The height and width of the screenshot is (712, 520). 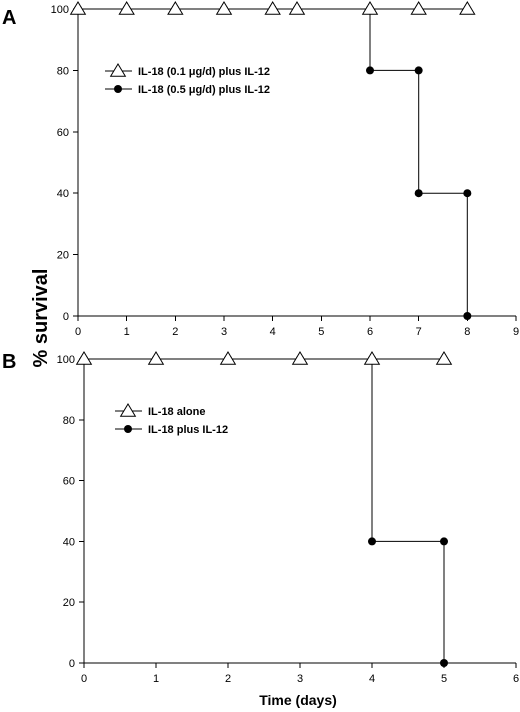 I want to click on panel-b-y-tick-label: 40, so click(x=69, y=542).